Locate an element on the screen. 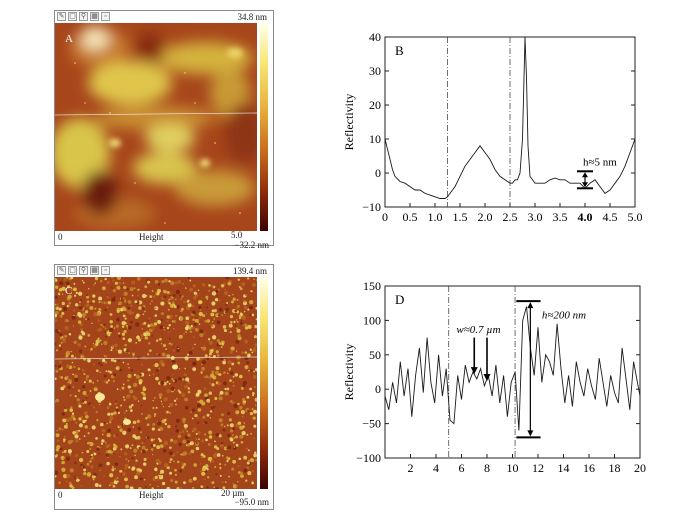 The width and height of the screenshot is (677, 515). afm-toolbar-c: ✎ ▢ ⚲ ▦ ▫ is located at coordinates (83, 270).